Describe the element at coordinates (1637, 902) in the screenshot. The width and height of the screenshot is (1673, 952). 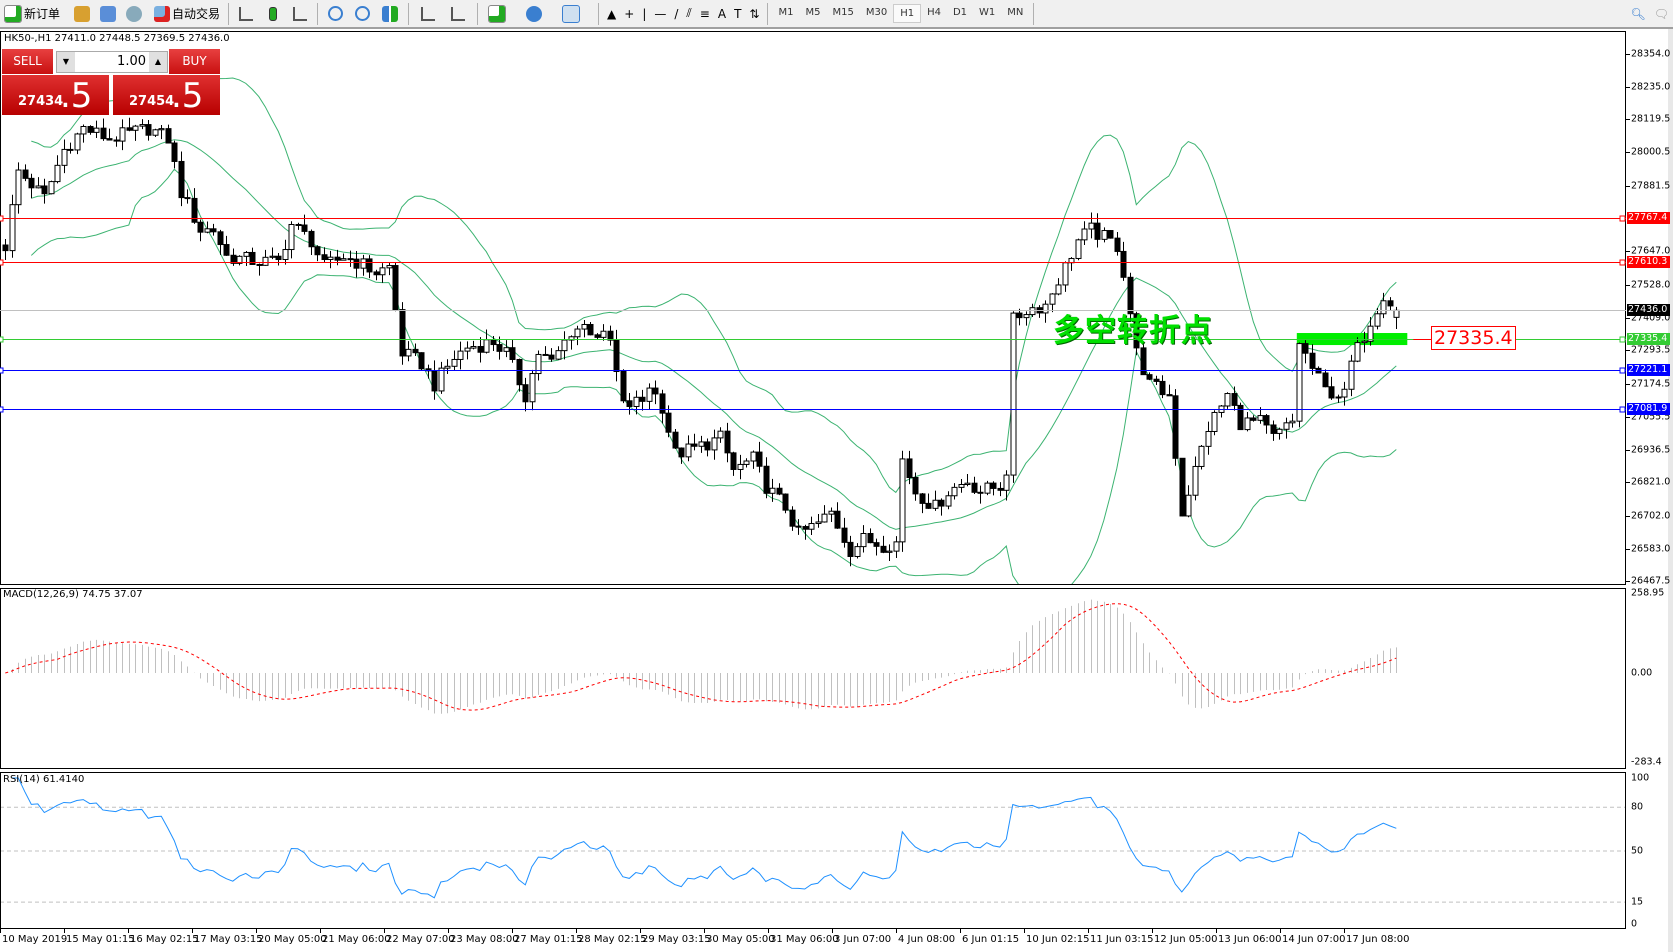
I see `rsi-axis-label: 15` at that location.